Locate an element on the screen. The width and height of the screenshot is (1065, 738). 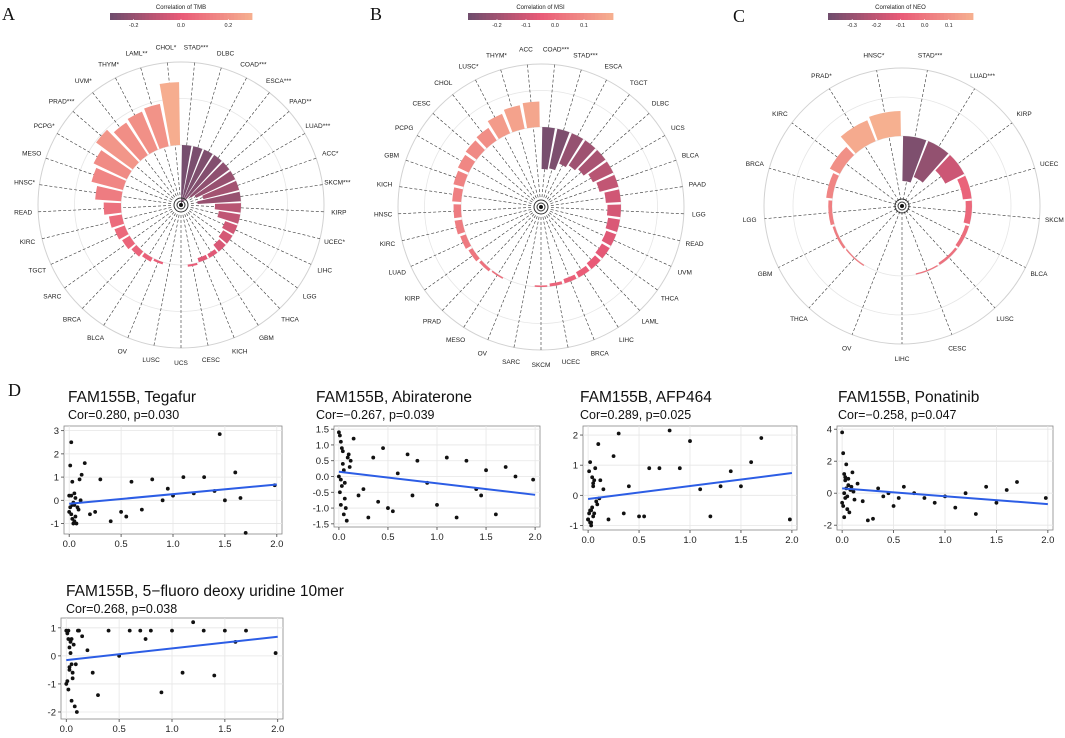
cancer-label: OV is located at coordinates (483, 354).